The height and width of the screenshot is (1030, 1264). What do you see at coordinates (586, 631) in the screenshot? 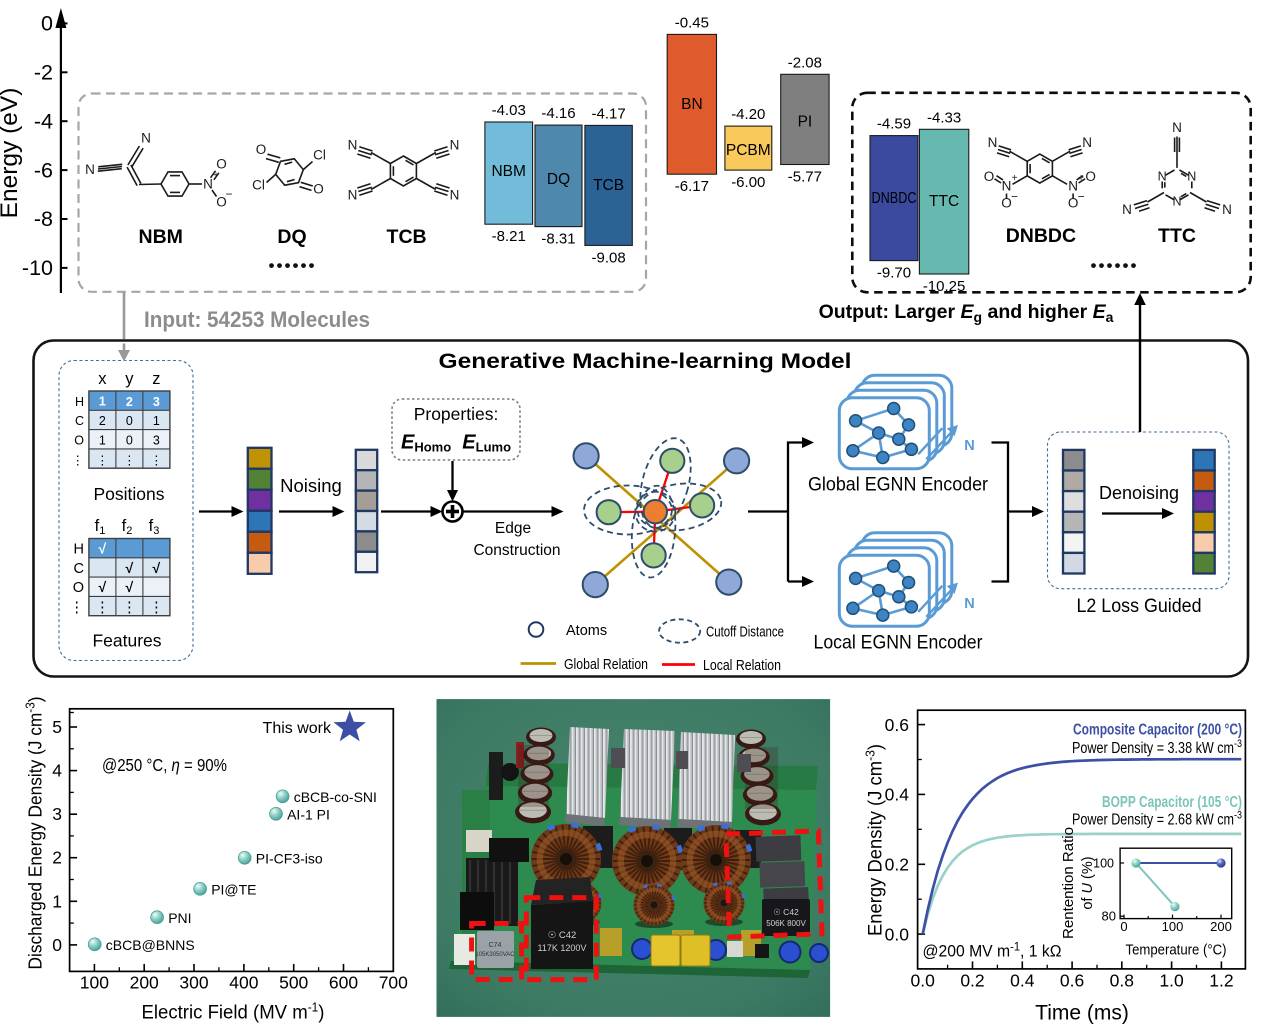
I see `svg-text: Atoms` at bounding box center [586, 631].